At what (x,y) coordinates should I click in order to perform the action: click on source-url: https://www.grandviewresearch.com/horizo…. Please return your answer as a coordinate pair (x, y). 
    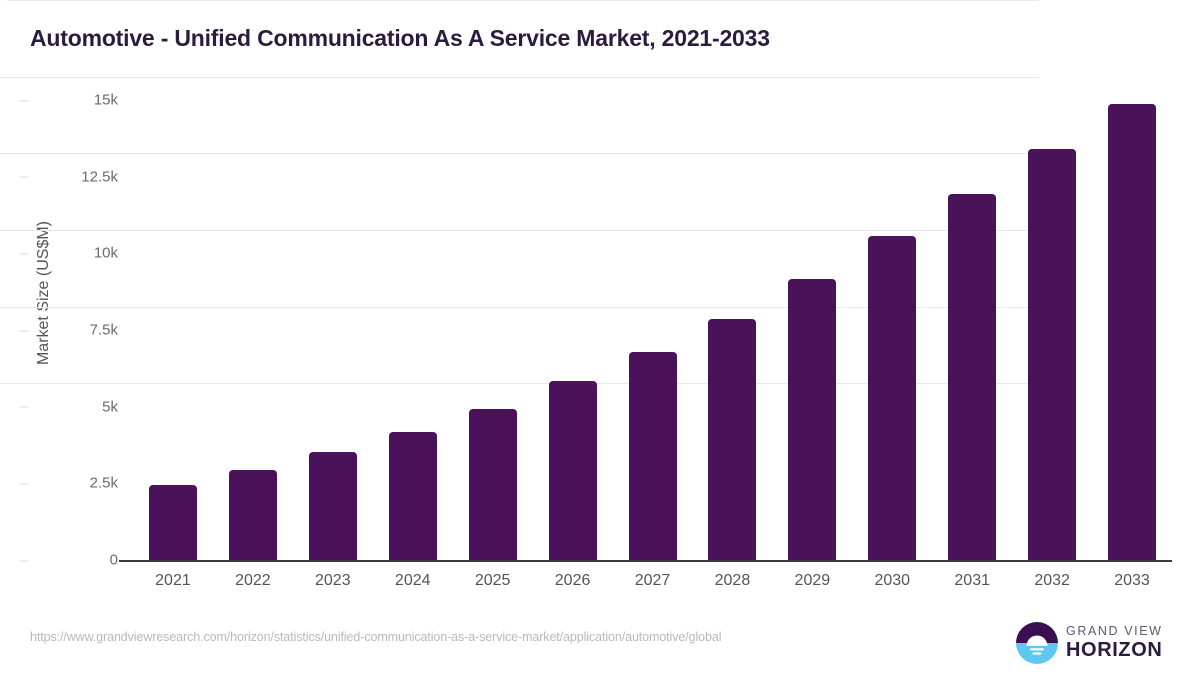
    Looking at the image, I should click on (376, 637).